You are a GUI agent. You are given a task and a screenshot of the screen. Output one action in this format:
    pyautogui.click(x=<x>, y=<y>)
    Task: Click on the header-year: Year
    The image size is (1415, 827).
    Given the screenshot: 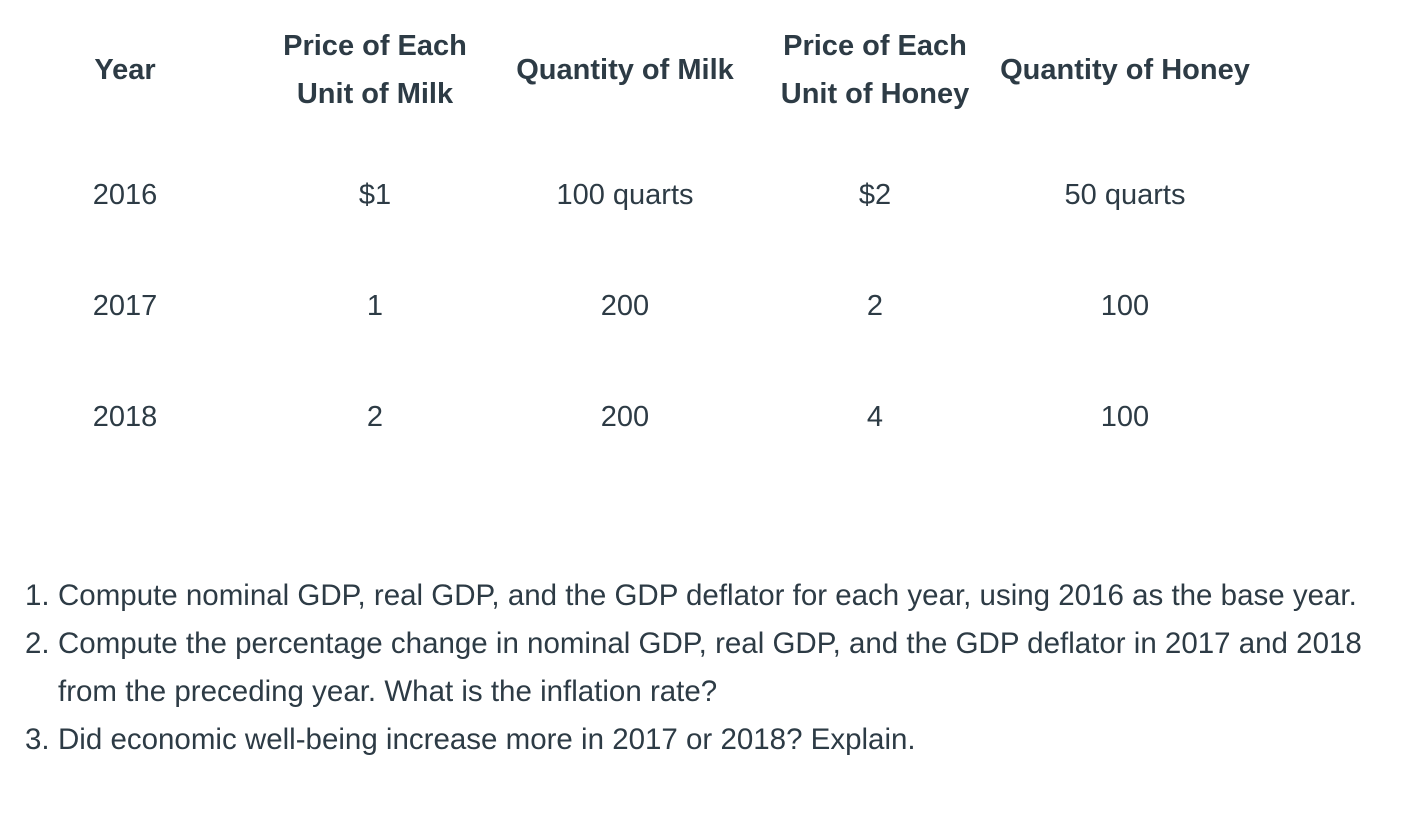 What is the action you would take?
    pyautogui.click(x=125, y=70)
    